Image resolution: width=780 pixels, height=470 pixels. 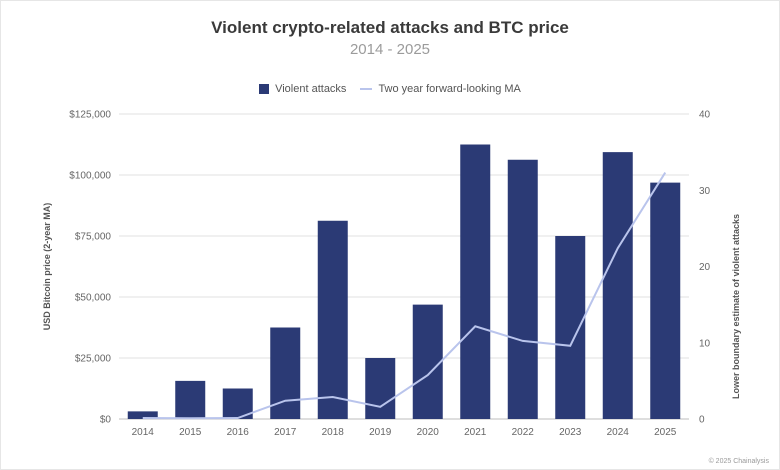 I want to click on y-tick-label-right: 20, so click(x=705, y=267).